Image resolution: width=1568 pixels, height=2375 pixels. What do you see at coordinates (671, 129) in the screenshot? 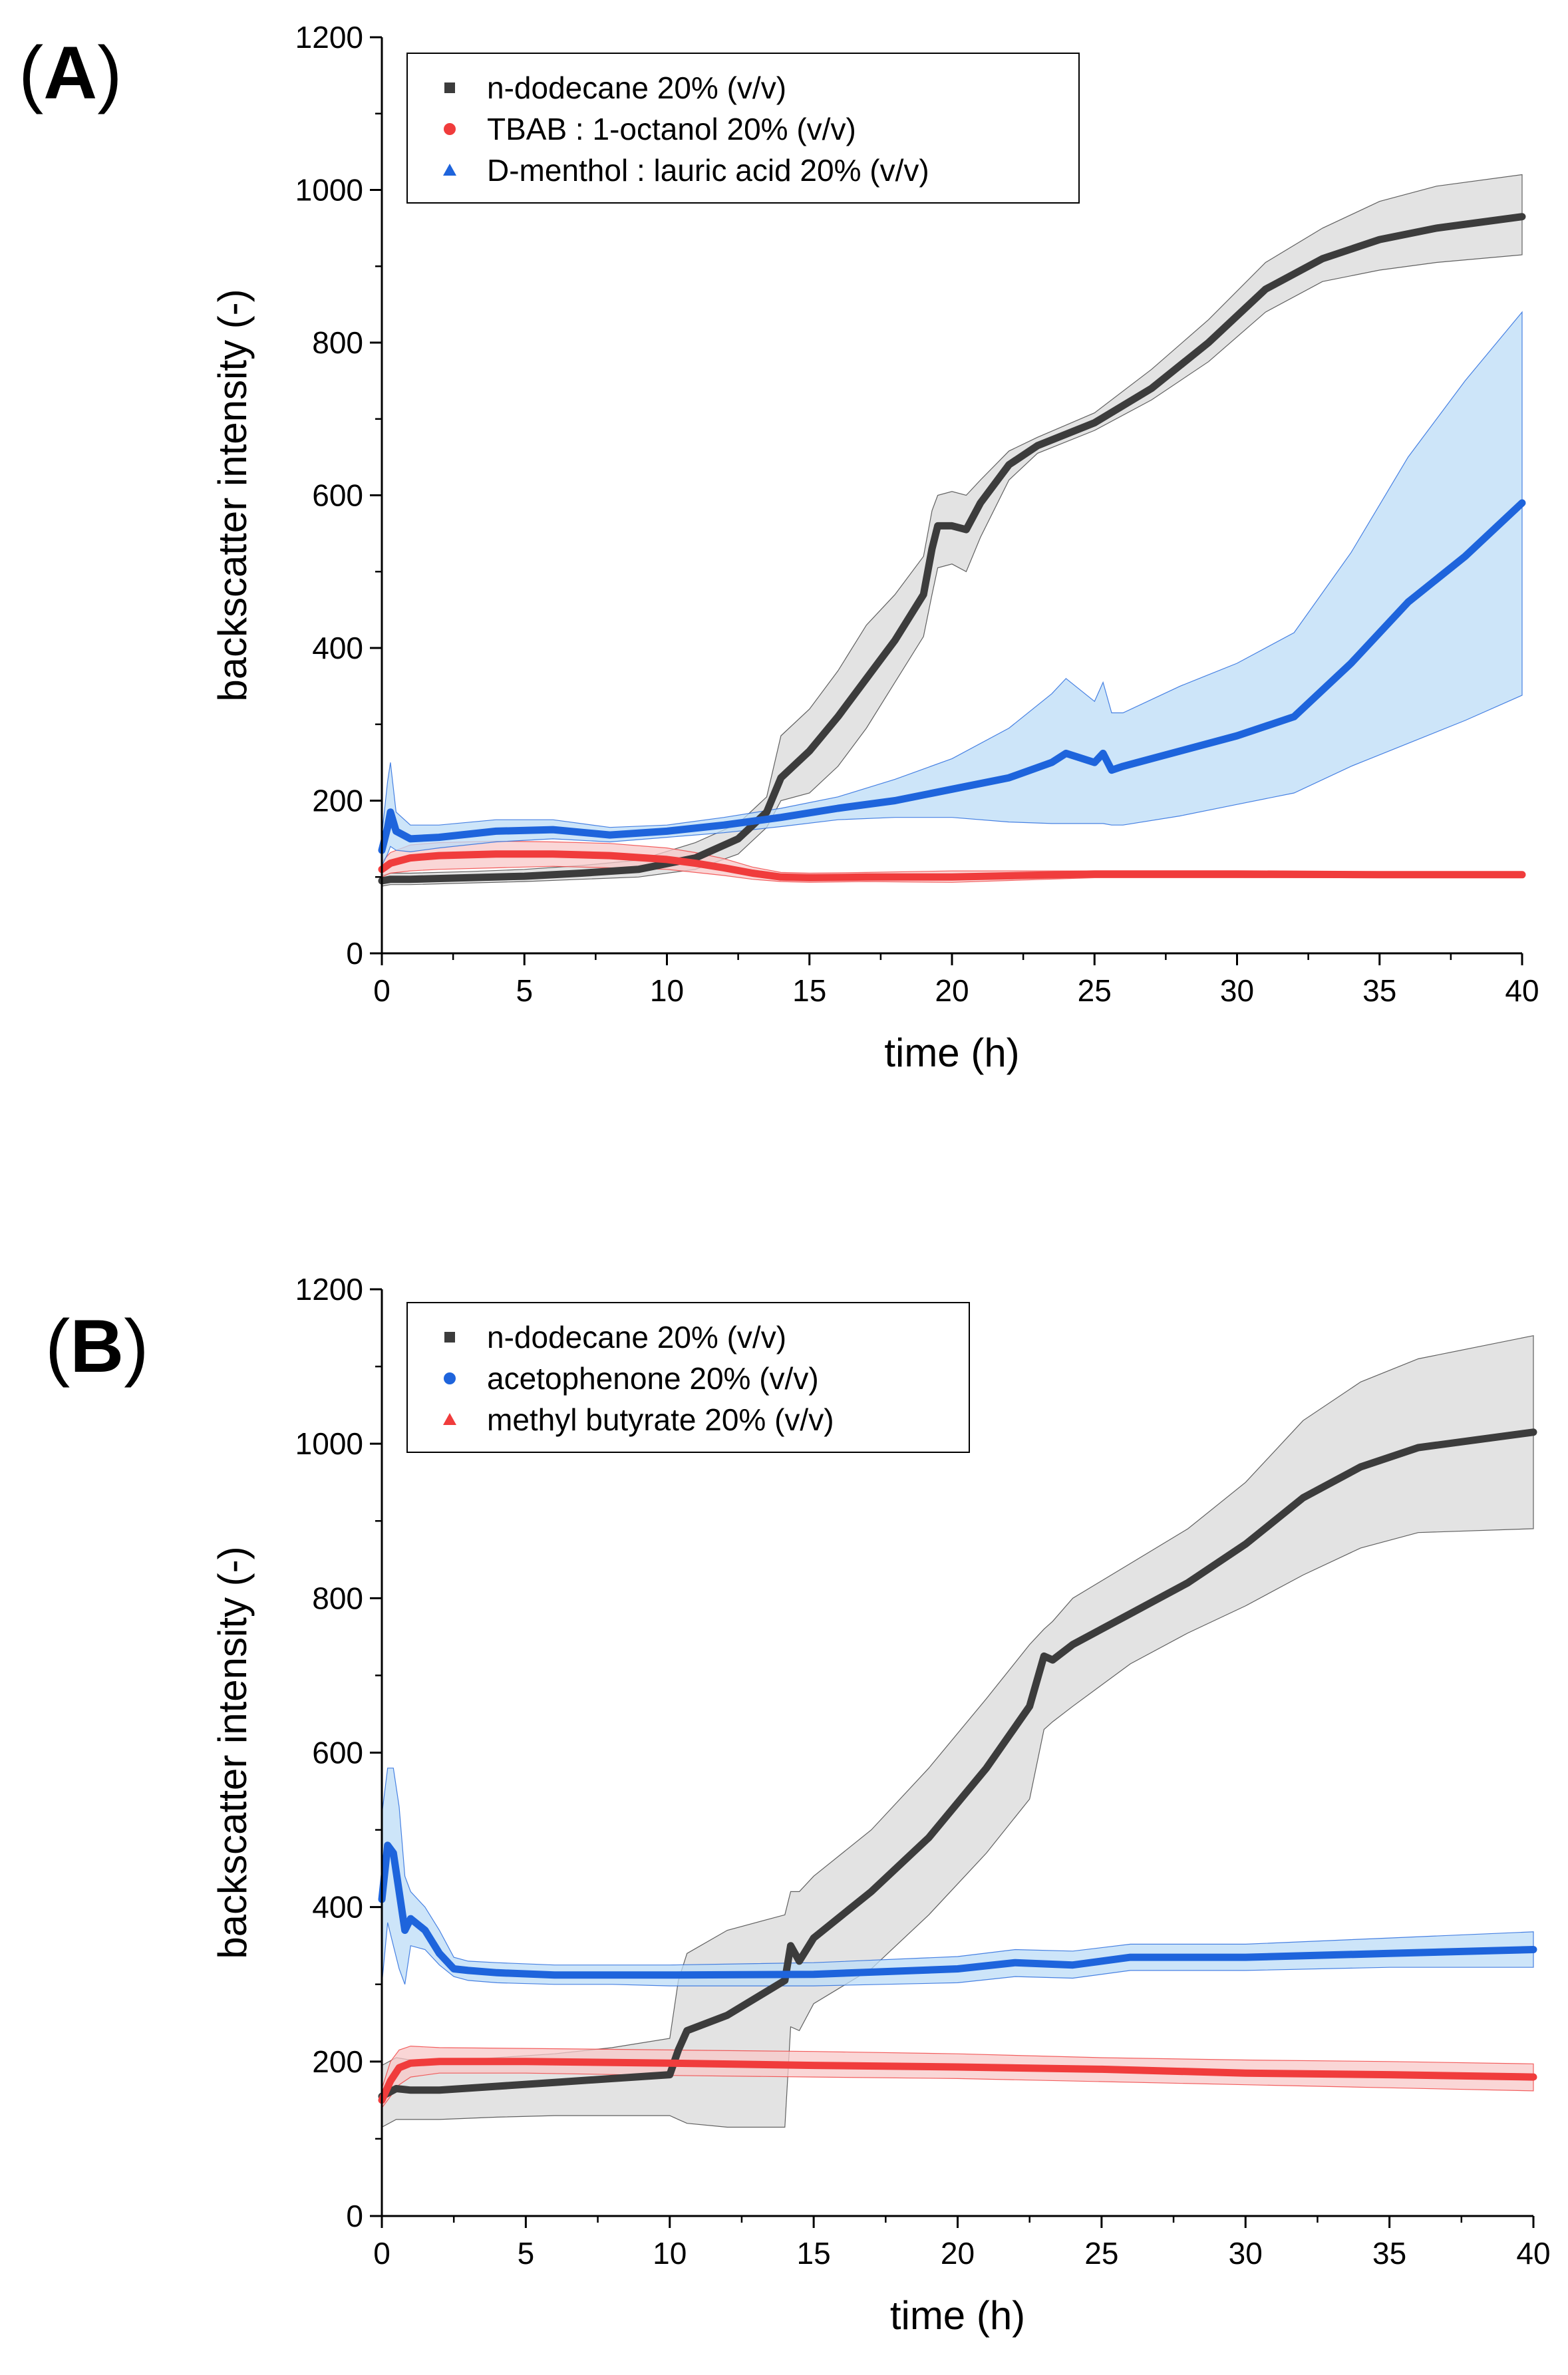
I see `legend-label-2: TBAB : 1-octanol 20% (v/v)` at bounding box center [671, 129].